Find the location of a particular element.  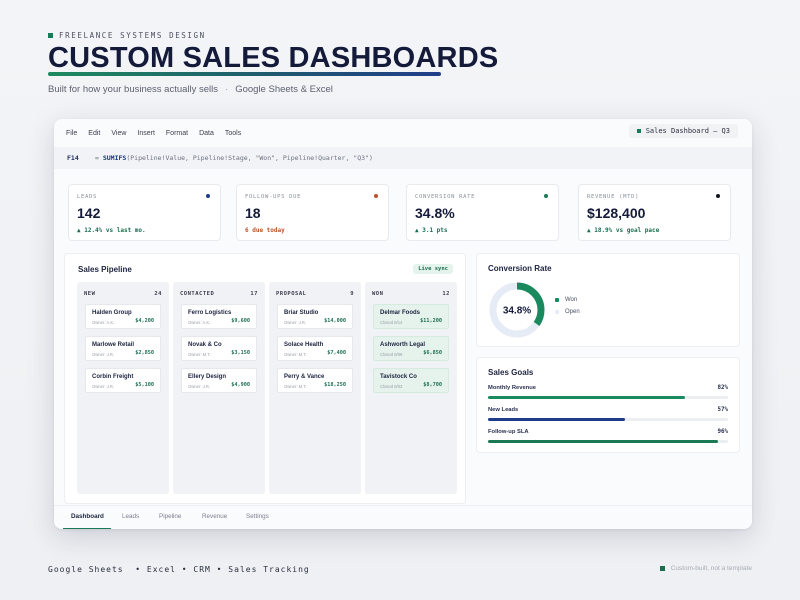

column-name: NEW is located at coordinates (90, 294).